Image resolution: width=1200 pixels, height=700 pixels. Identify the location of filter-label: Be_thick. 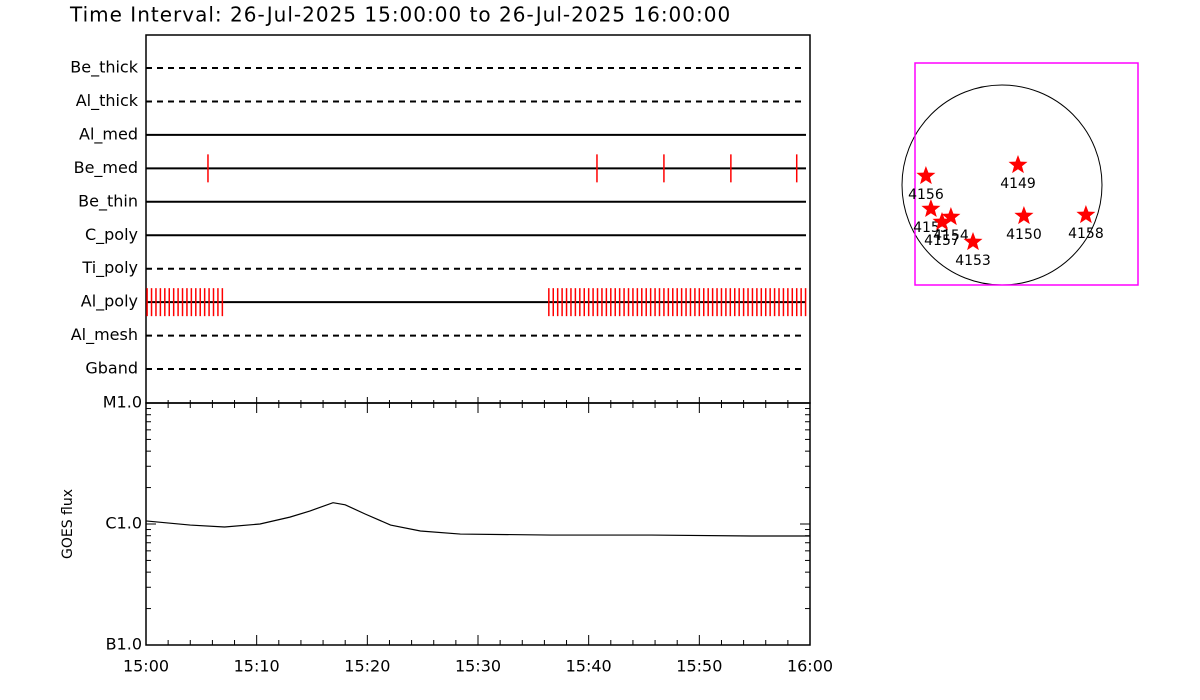
(104, 68).